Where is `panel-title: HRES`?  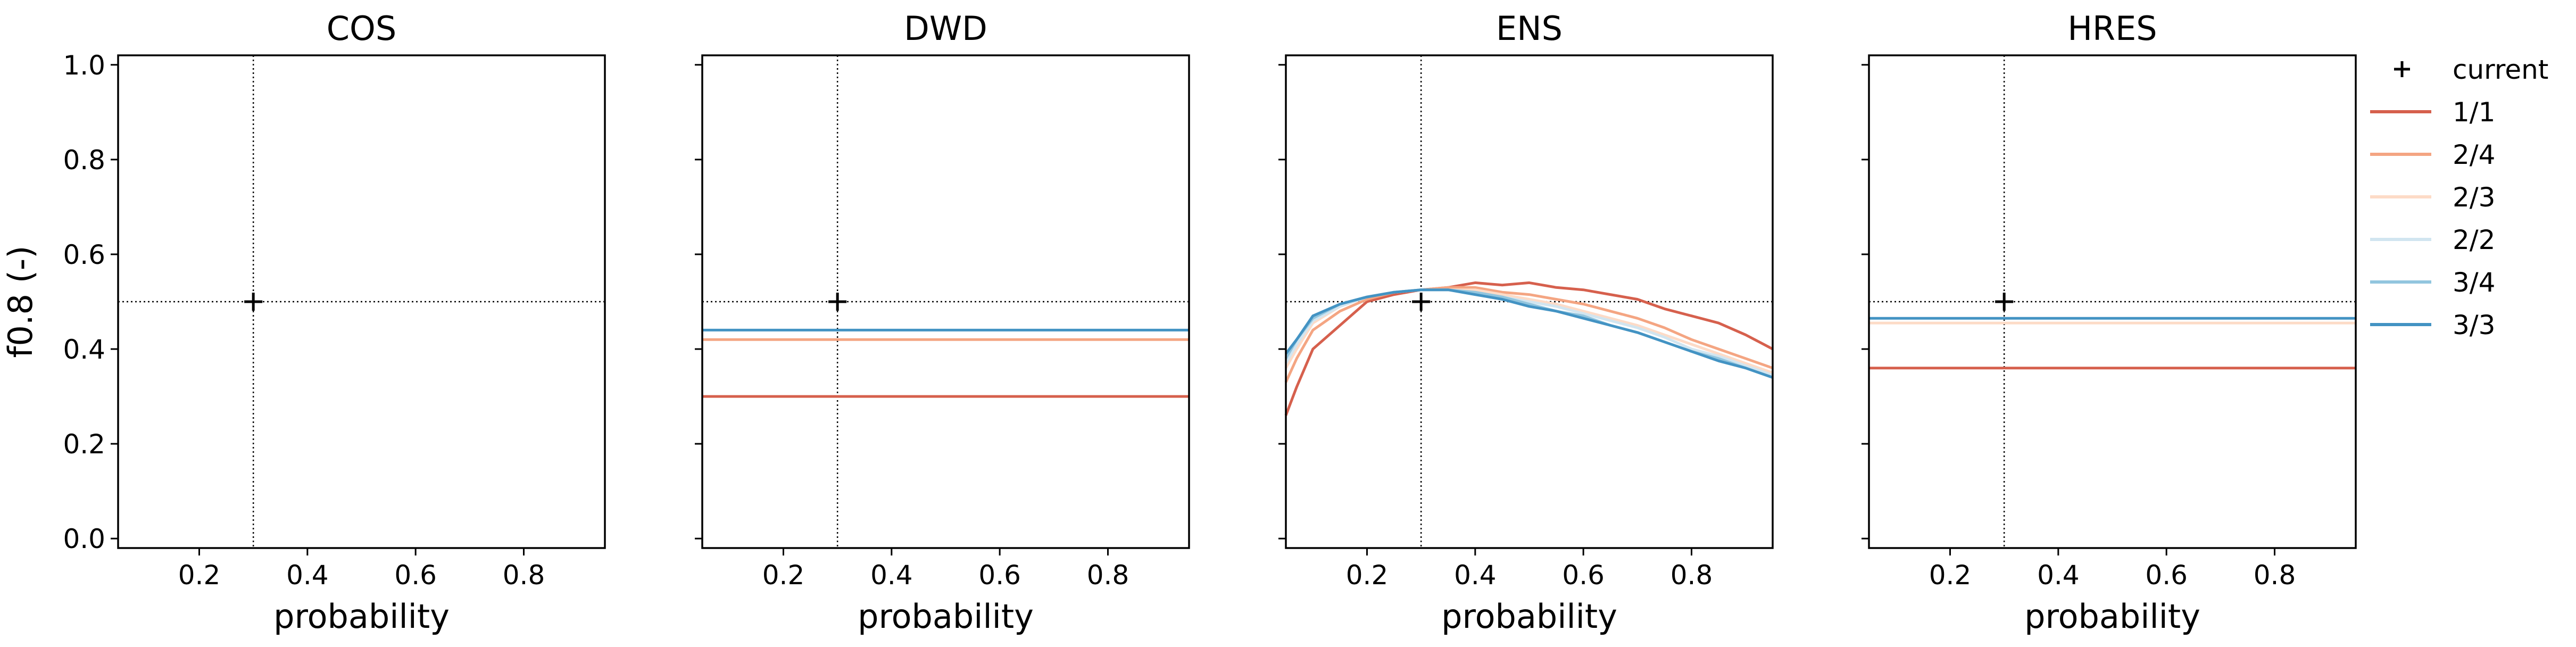 panel-title: HRES is located at coordinates (2112, 28).